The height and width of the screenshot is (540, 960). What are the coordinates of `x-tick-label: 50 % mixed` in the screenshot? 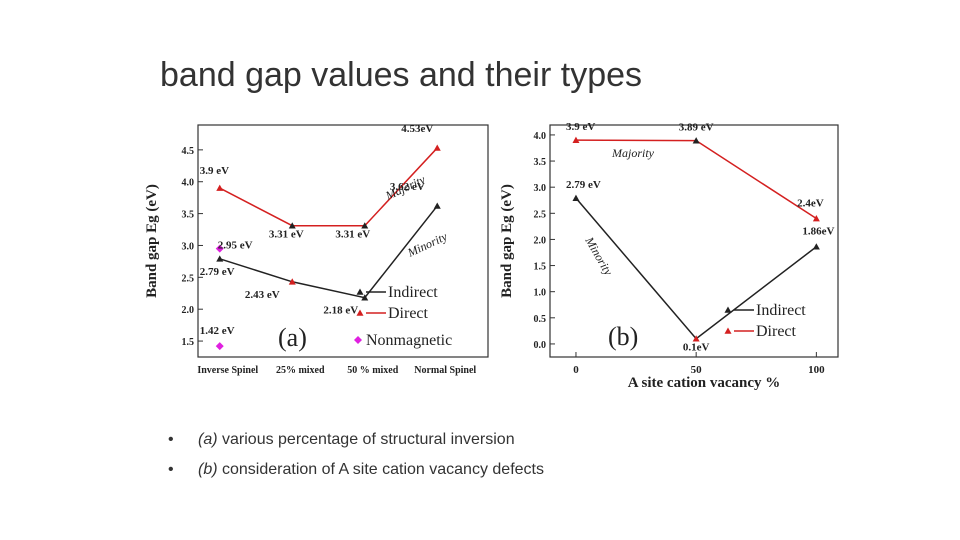 It's located at (373, 370).